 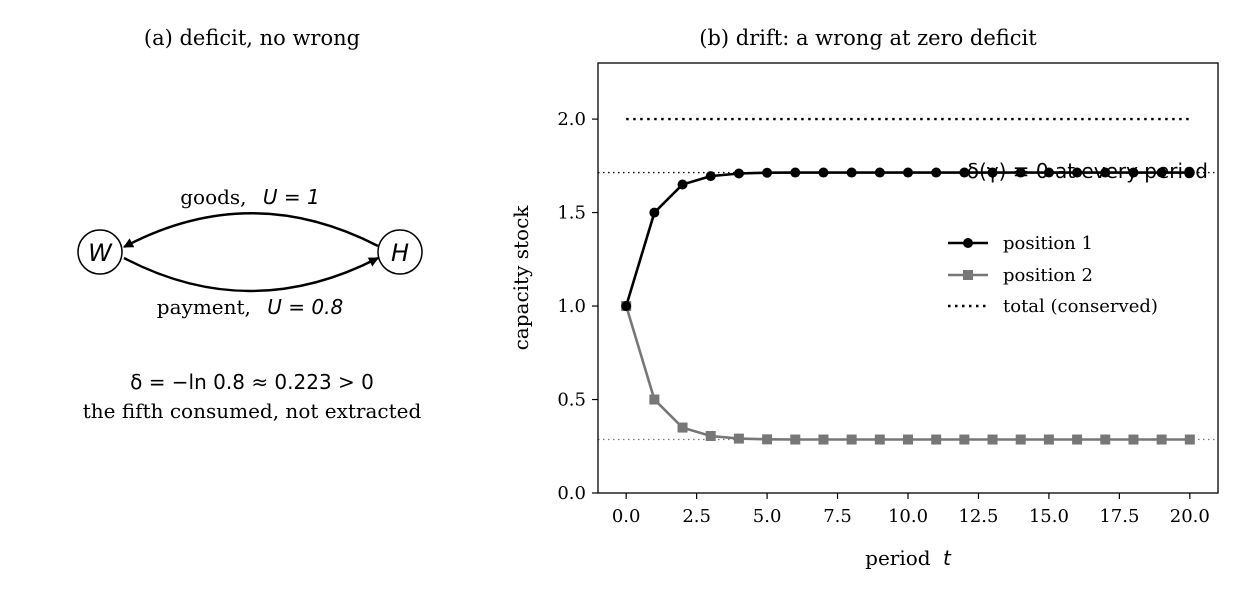 I want to click on caption-note: the fifth consumed, not extracted, so click(x=252, y=411).